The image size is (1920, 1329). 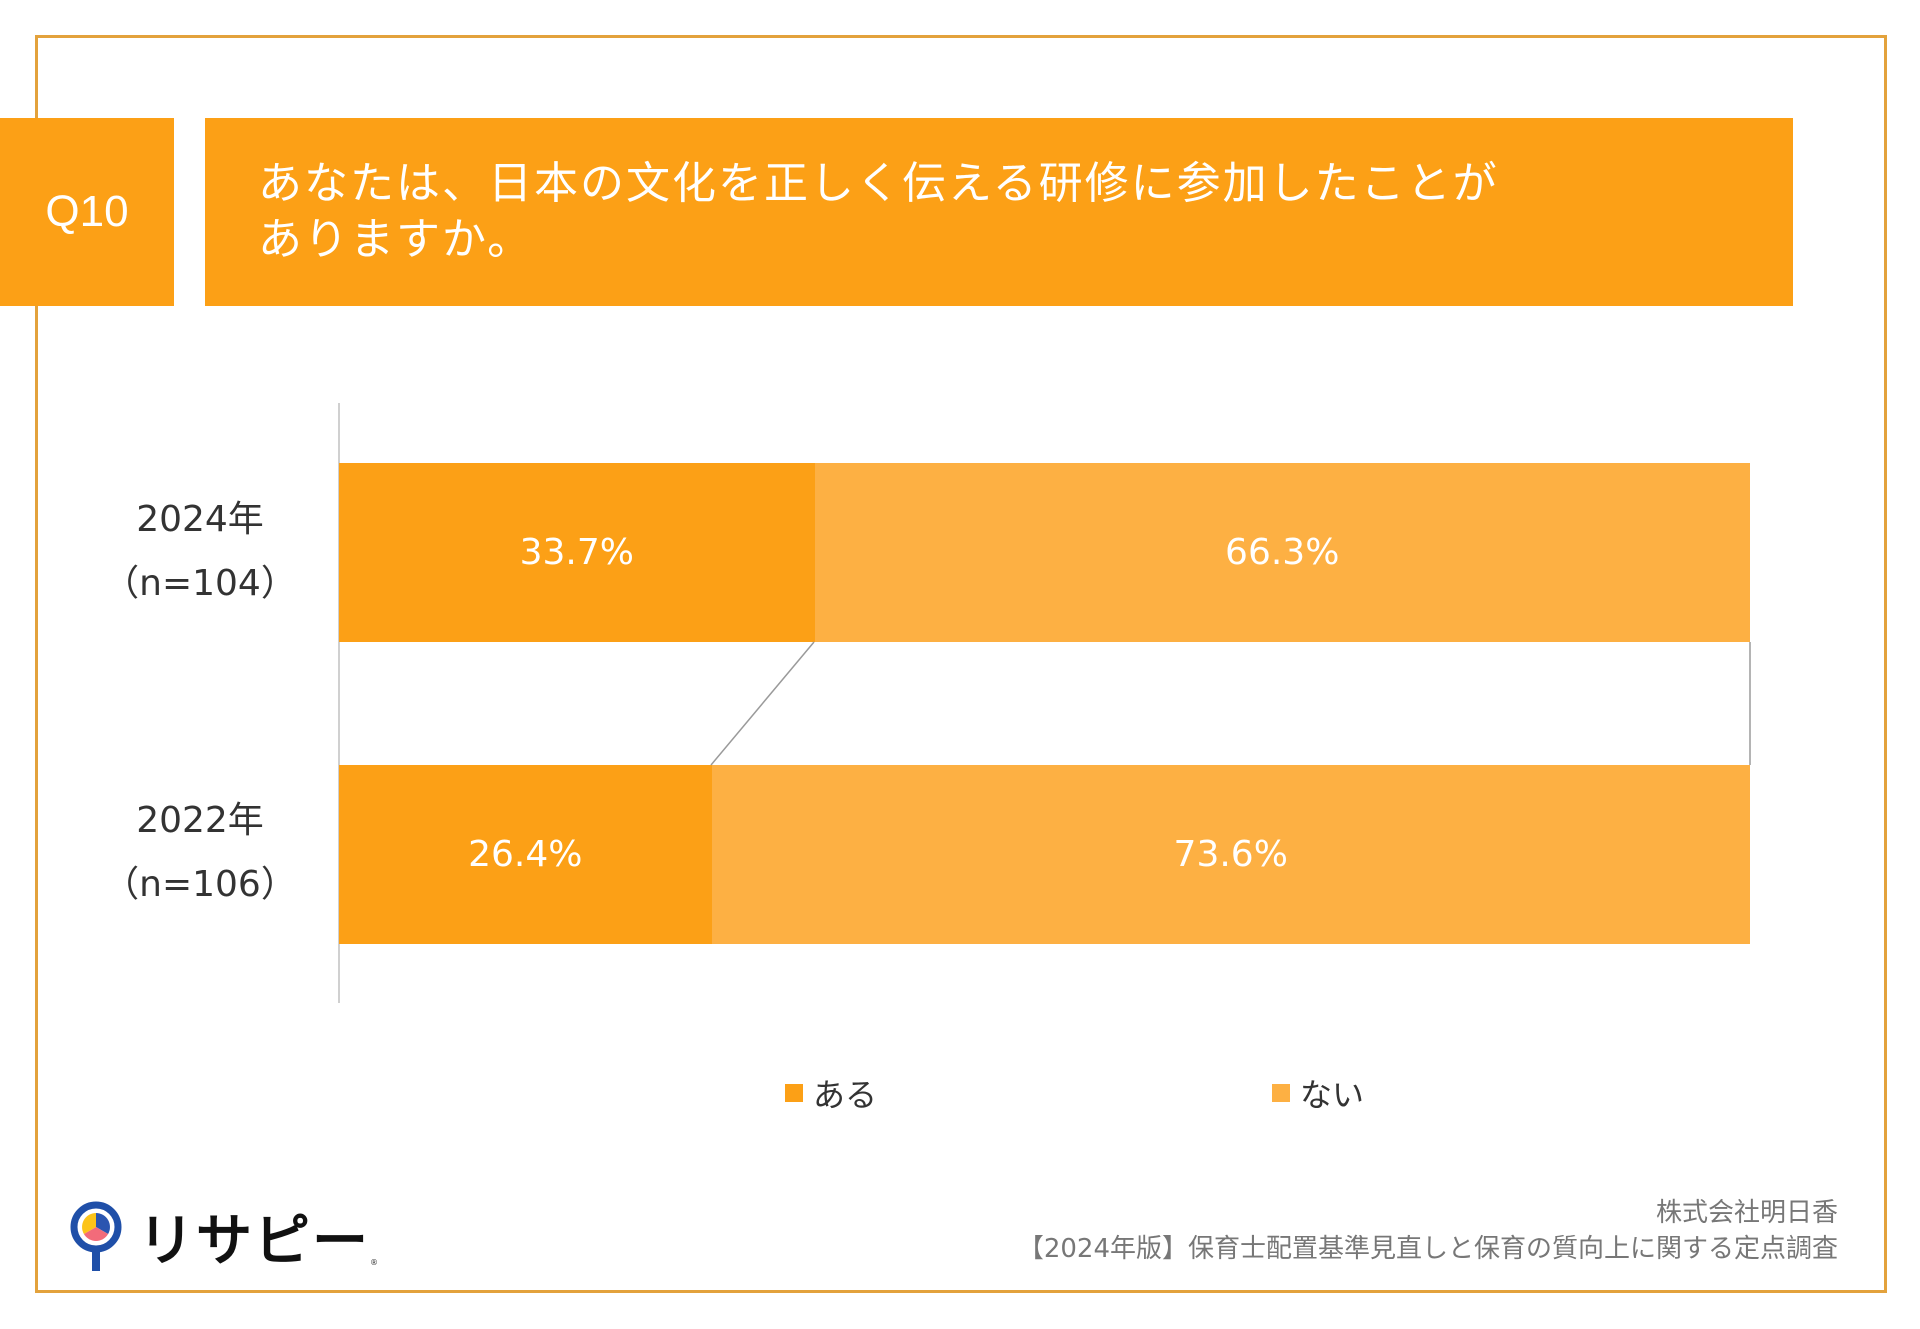 I want to click on legend-swatch-yes, so click(x=794, y=1093).